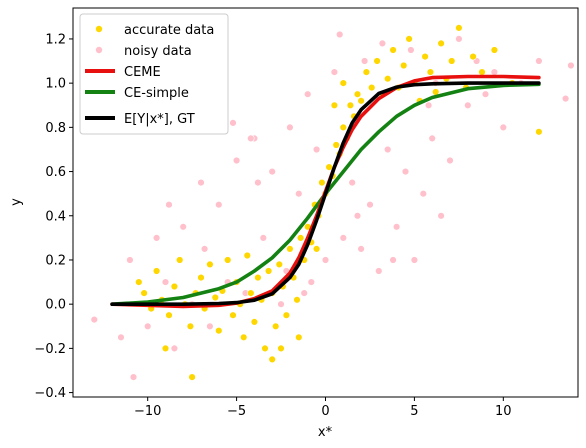 Image resolution: width=586 pixels, height=448 pixels. What do you see at coordinates (325, 411) in the screenshot?
I see `x-tick-label: 0` at bounding box center [325, 411].